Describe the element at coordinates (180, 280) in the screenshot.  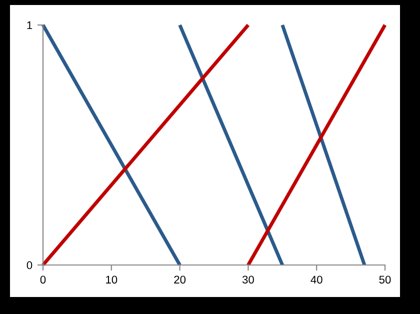
I see `x-tick-label: 20` at that location.